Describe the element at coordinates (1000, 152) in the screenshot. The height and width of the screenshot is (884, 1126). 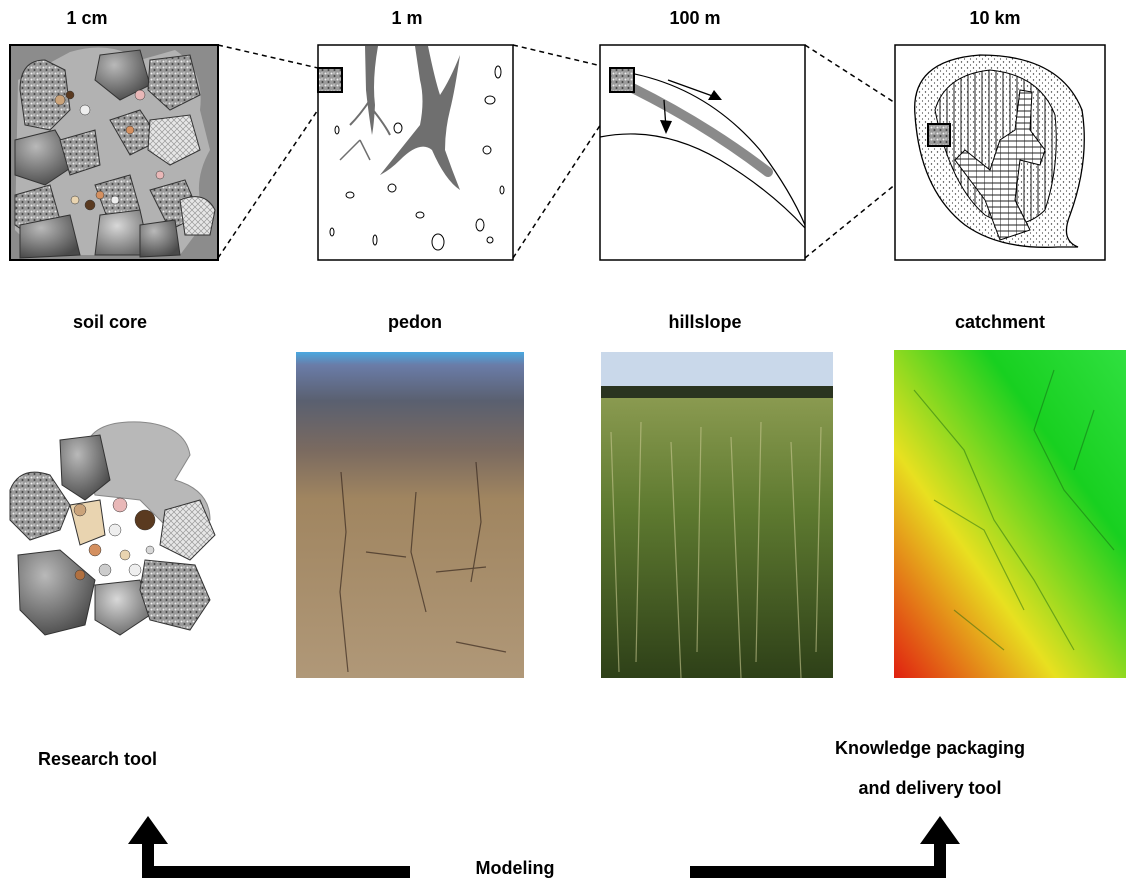
I see `catchment-panel` at that location.